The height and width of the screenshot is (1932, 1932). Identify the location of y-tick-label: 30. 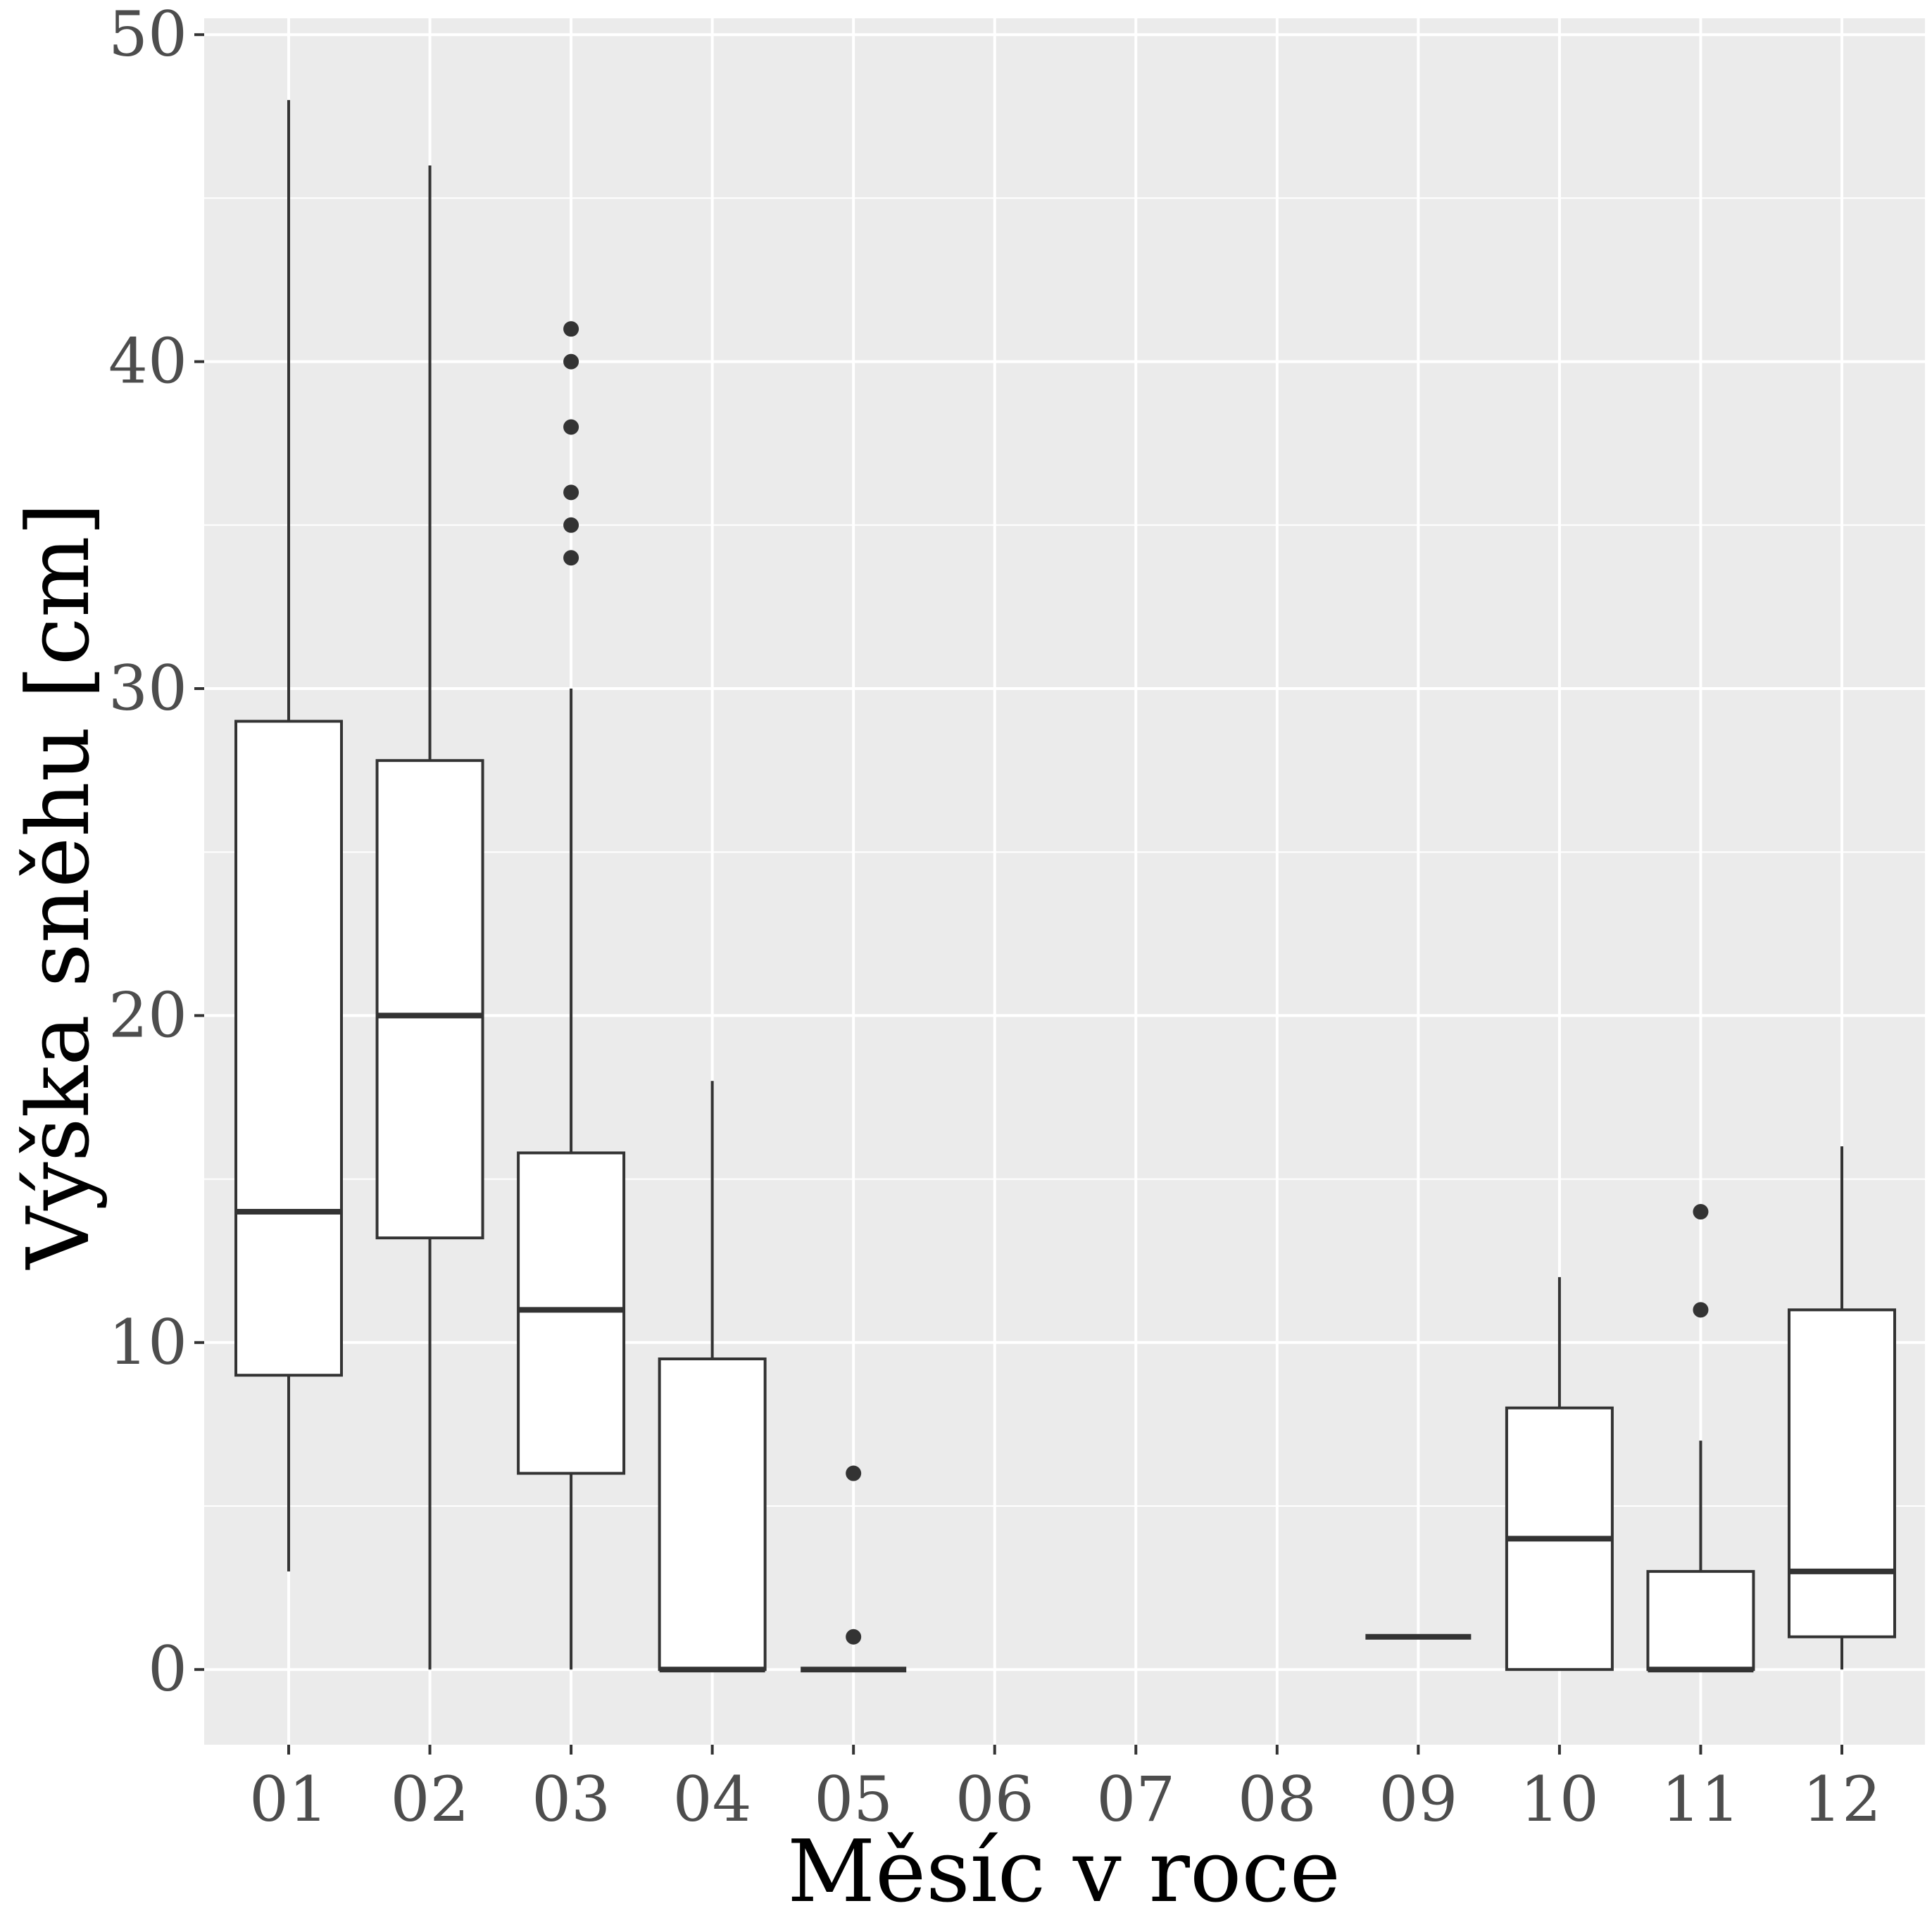
(147, 688).